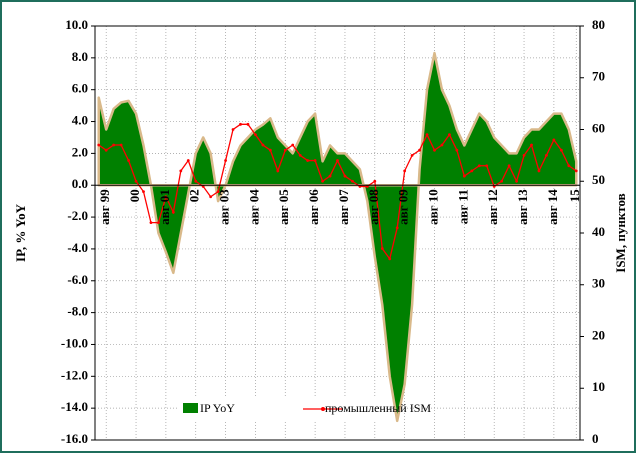  What do you see at coordinates (403, 207) in the screenshot?
I see `x-tick-label: авг 09` at bounding box center [403, 207].